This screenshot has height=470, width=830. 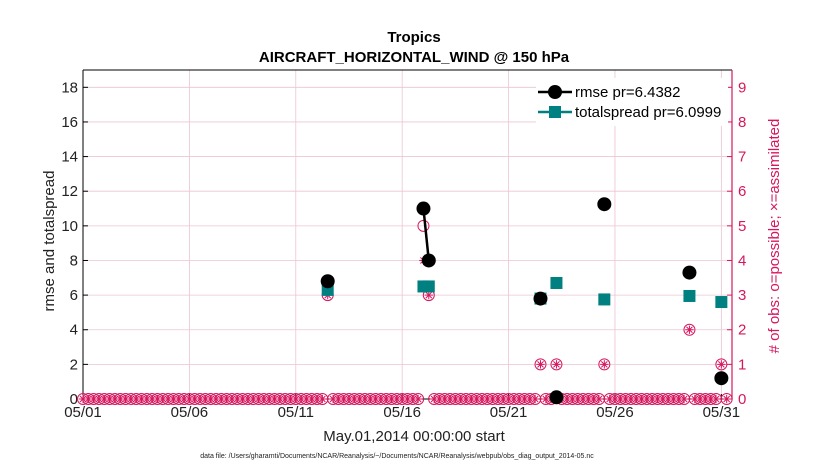 What do you see at coordinates (722, 412) in the screenshot?
I see `x-tick-label: 05/31` at bounding box center [722, 412].